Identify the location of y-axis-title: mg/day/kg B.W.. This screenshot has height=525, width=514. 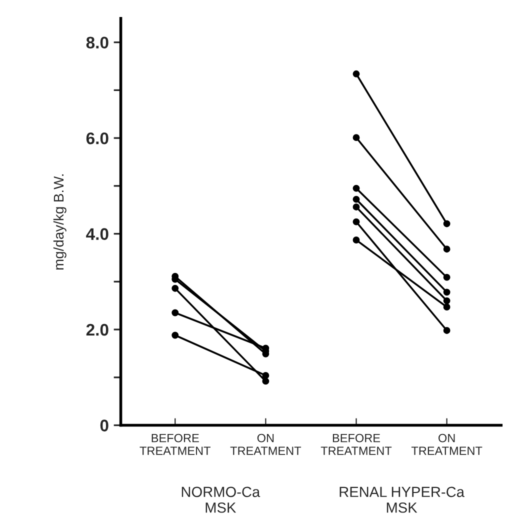
(59, 222).